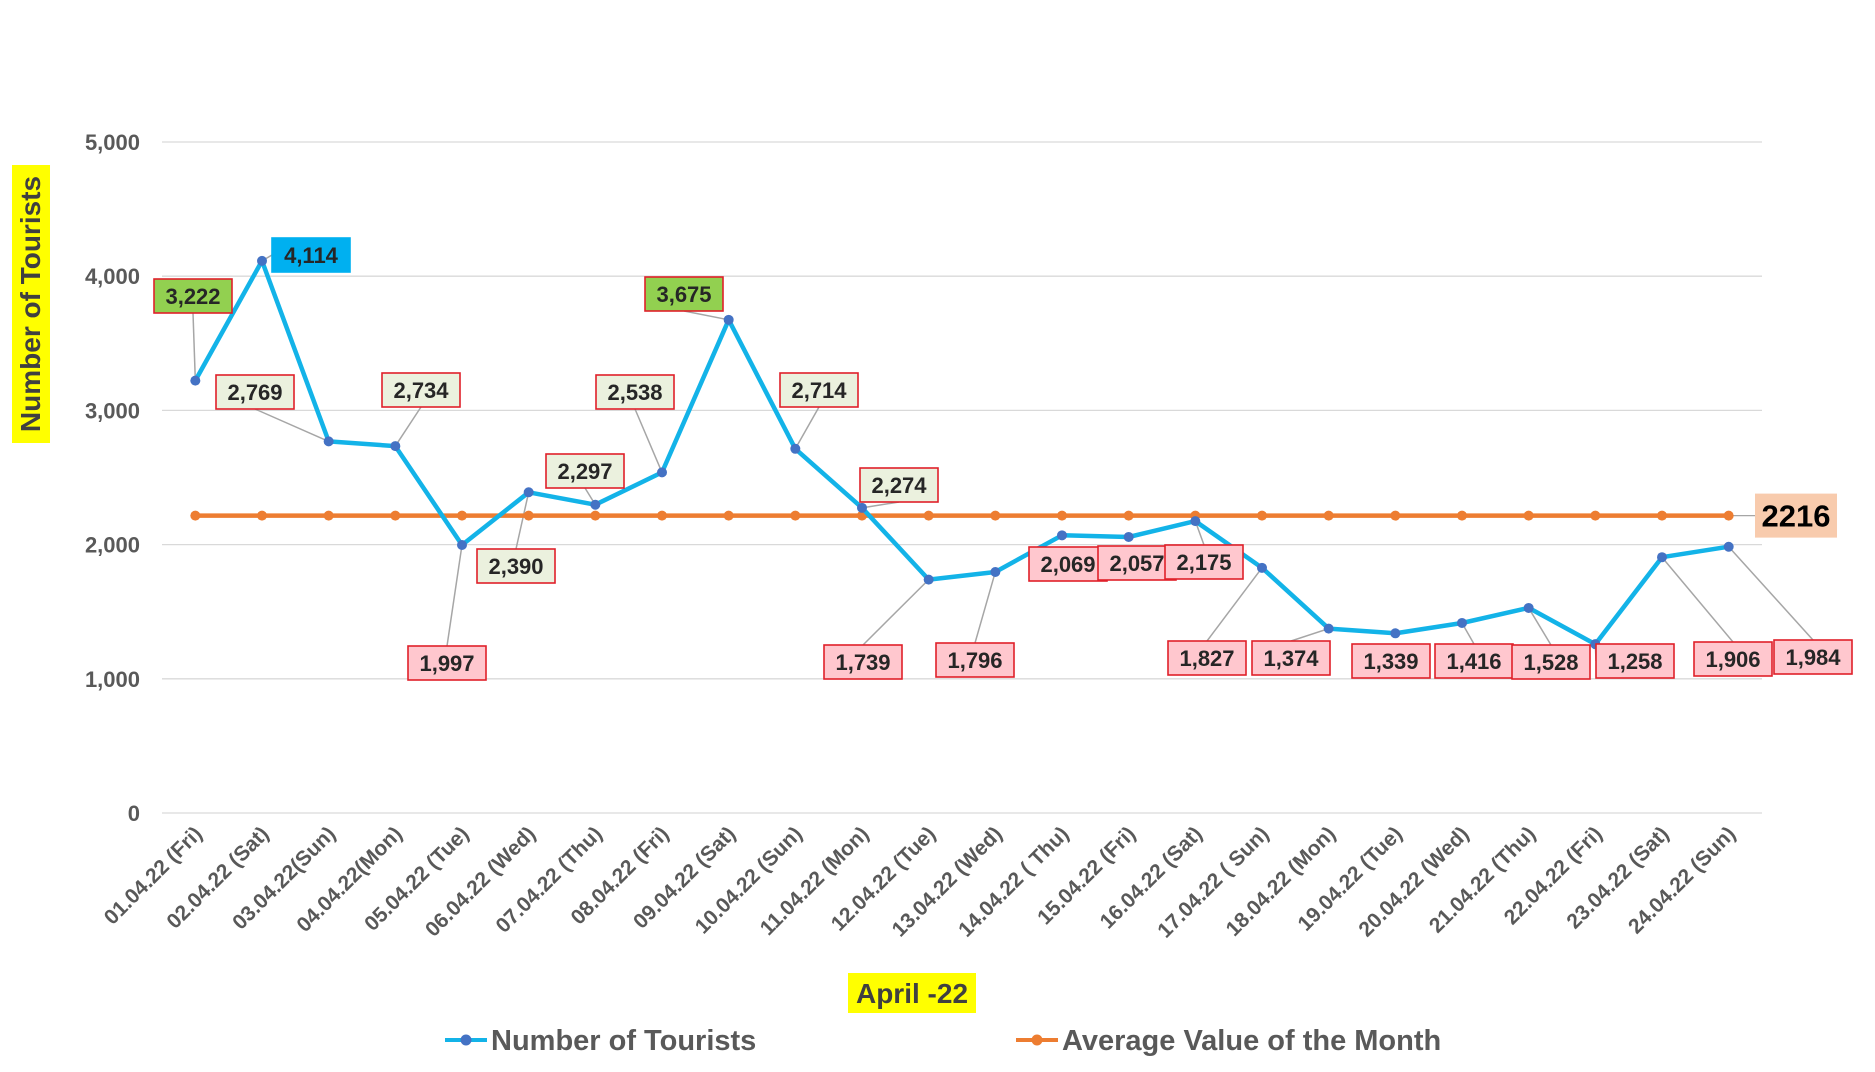 Image resolution: width=1875 pixels, height=1072 pixels. I want to click on data-label: 2,057, so click(1137, 563).